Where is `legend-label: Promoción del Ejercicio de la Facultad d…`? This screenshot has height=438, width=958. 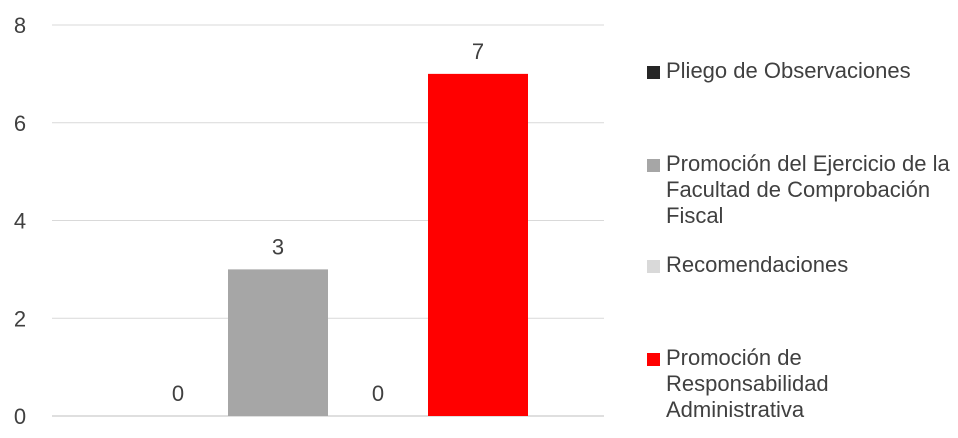
legend-label: Promoción del Ejercicio de la Facultad d… is located at coordinates (808, 189).